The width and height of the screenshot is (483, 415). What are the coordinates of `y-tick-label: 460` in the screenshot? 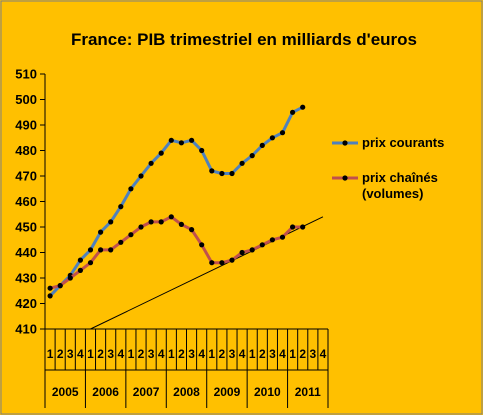 It's located at (26, 201).